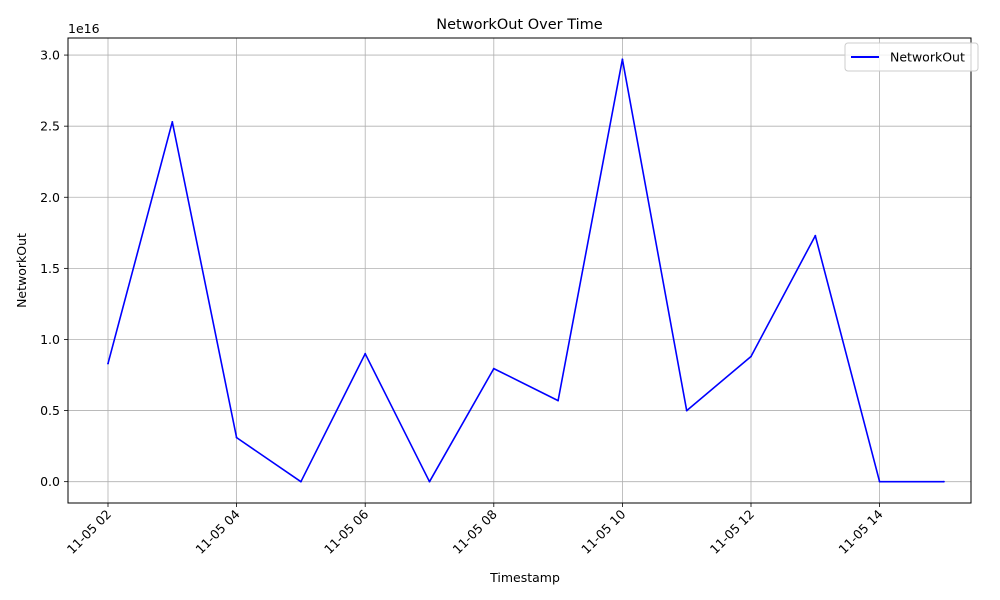 Image resolution: width=1000 pixels, height=600 pixels. I want to click on y-tick-label: 2.0, so click(50, 197).